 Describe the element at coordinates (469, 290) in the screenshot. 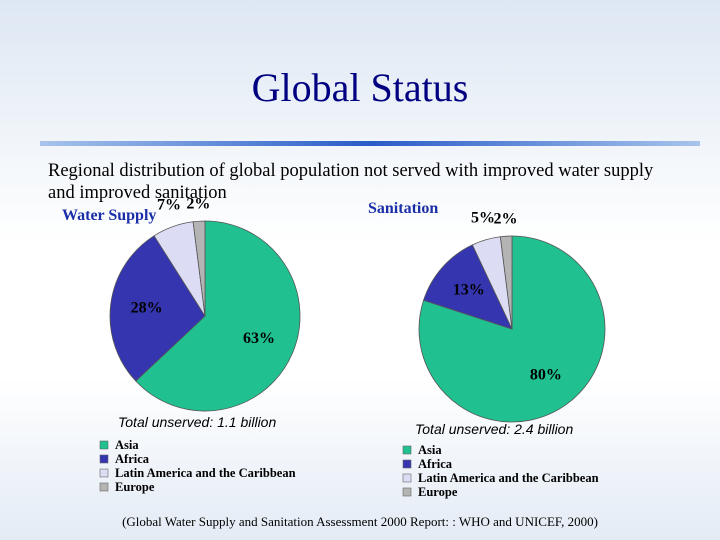

I see `data-label: 13%` at that location.